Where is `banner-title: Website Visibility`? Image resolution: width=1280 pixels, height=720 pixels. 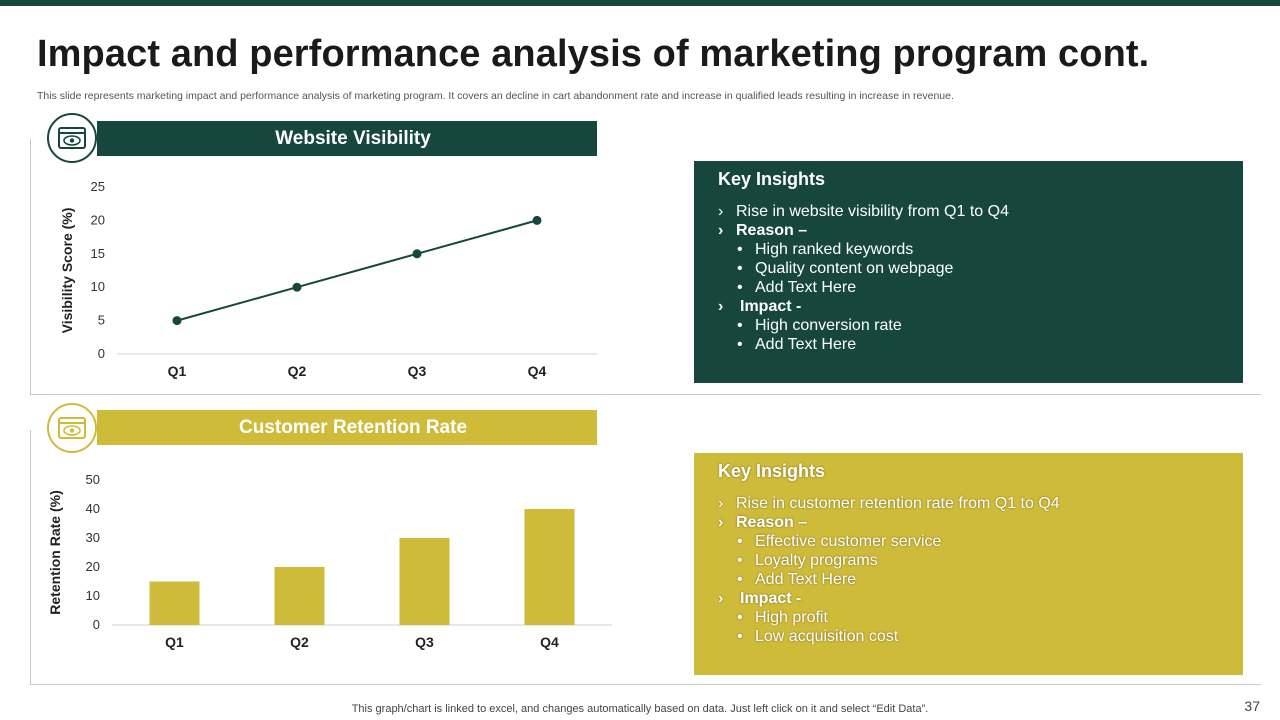
banner-title: Website Visibility is located at coordinates (353, 138).